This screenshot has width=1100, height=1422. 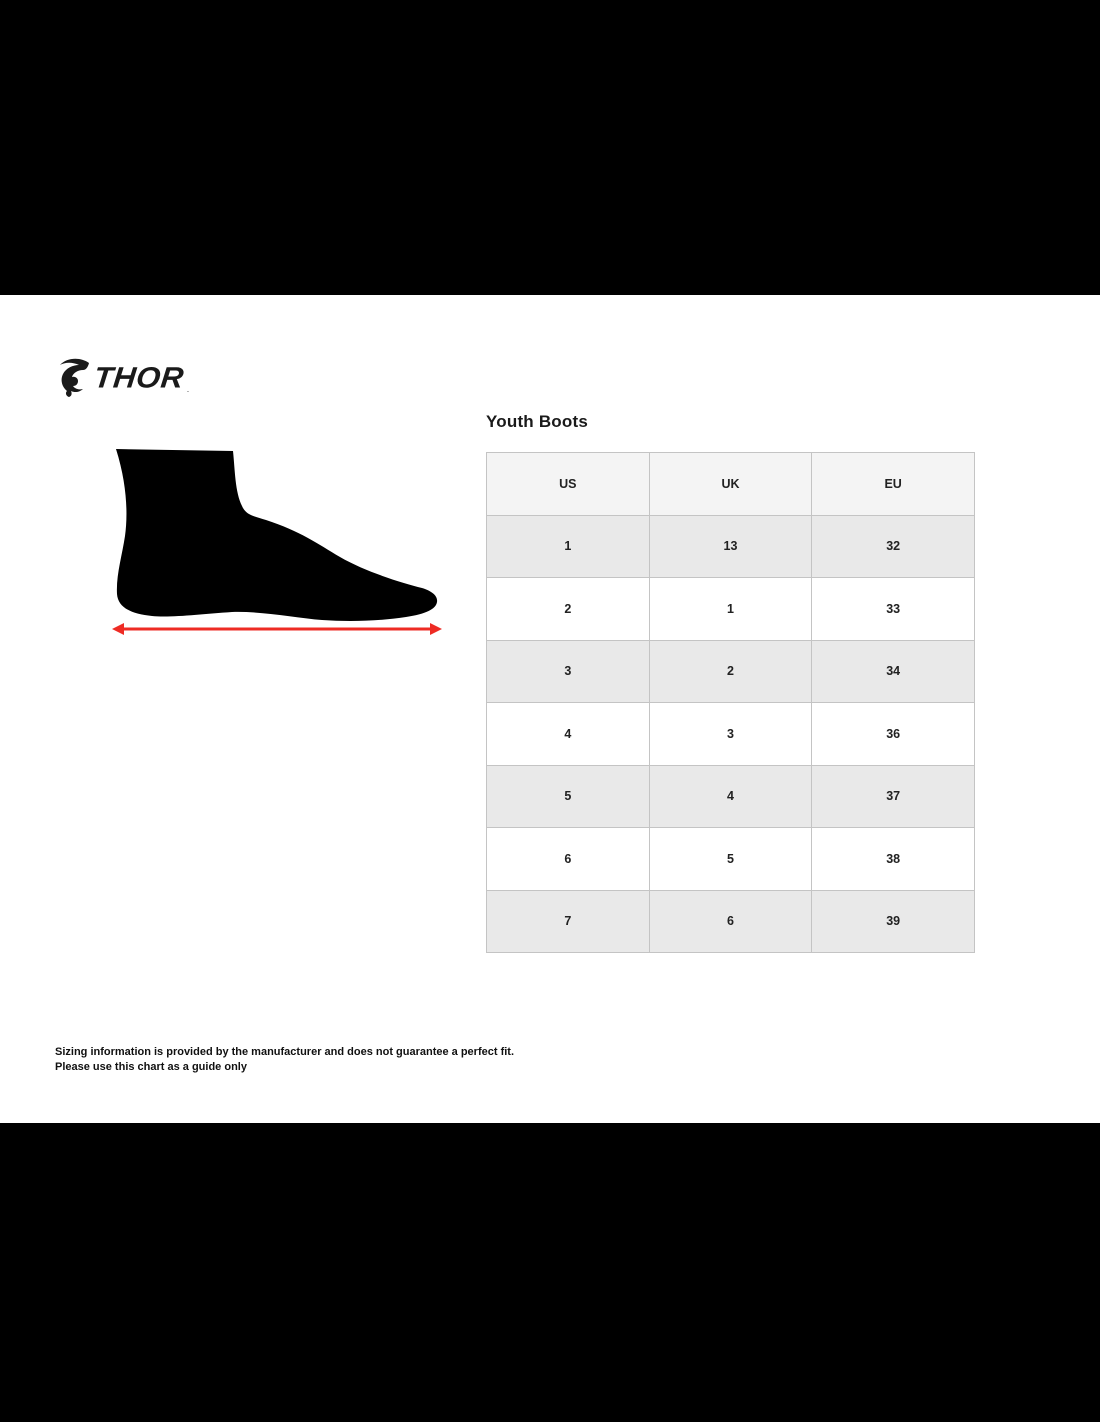 What do you see at coordinates (568, 921) in the screenshot?
I see `size-cell: 7` at bounding box center [568, 921].